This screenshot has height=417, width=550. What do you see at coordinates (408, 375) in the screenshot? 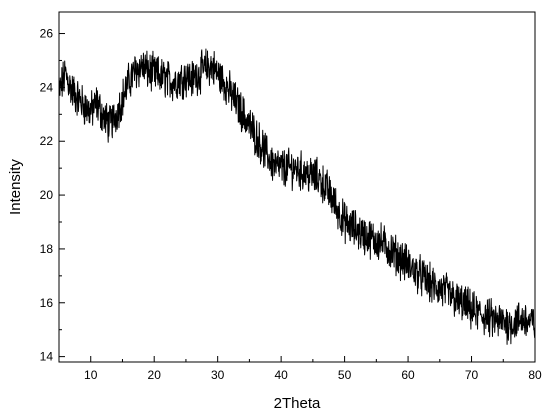
I see `x-tick-label: 60` at bounding box center [408, 375].